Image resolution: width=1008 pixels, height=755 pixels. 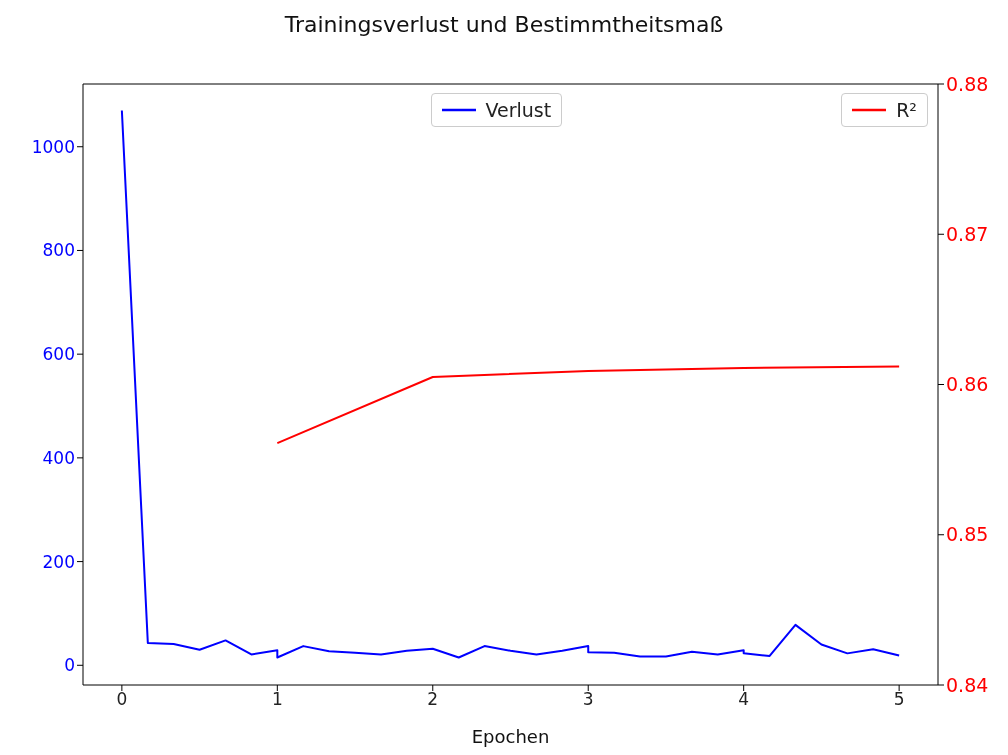 What do you see at coordinates (744, 699) in the screenshot?
I see `x-tick-label: 4` at bounding box center [744, 699].